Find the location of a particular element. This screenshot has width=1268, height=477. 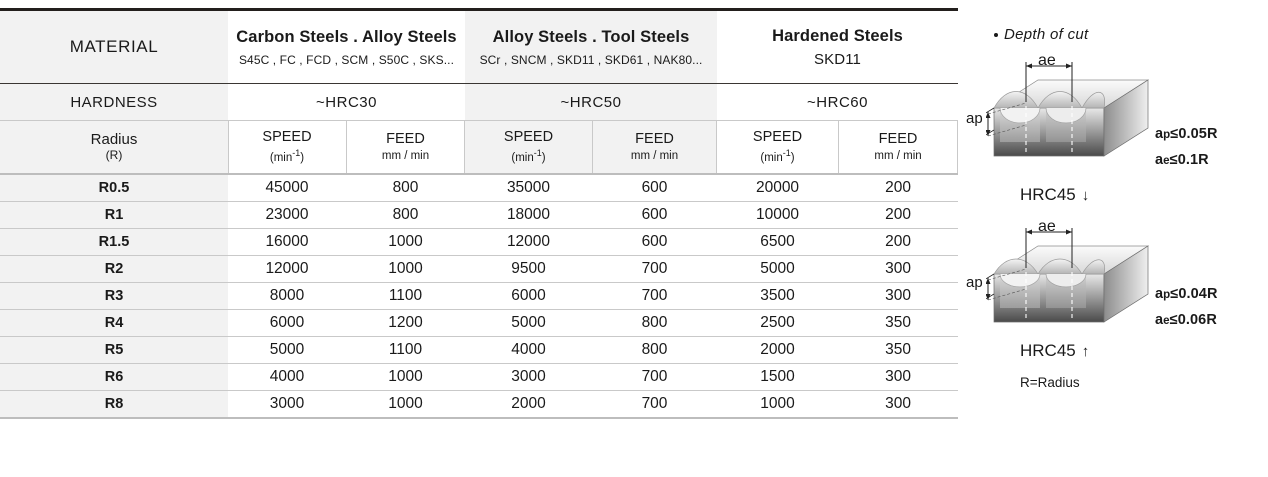

row-g3-speed: 2500 is located at coordinates (777, 322).